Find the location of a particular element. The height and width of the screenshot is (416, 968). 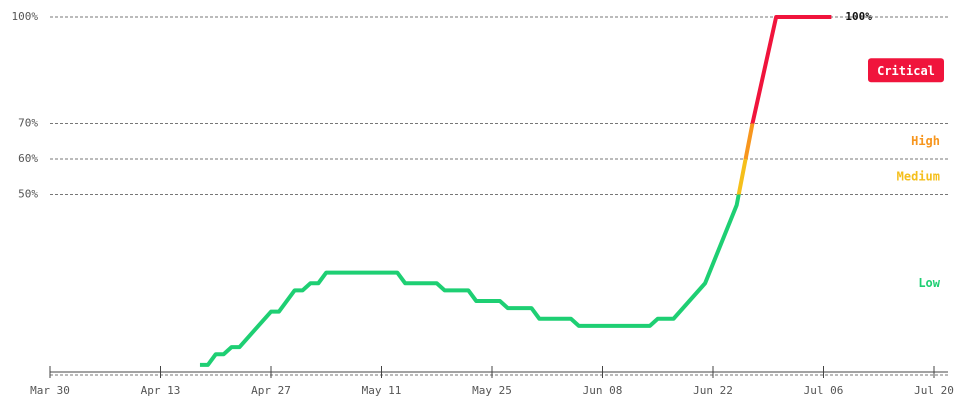

x-tick-label: Jun 22 is located at coordinates (713, 390).